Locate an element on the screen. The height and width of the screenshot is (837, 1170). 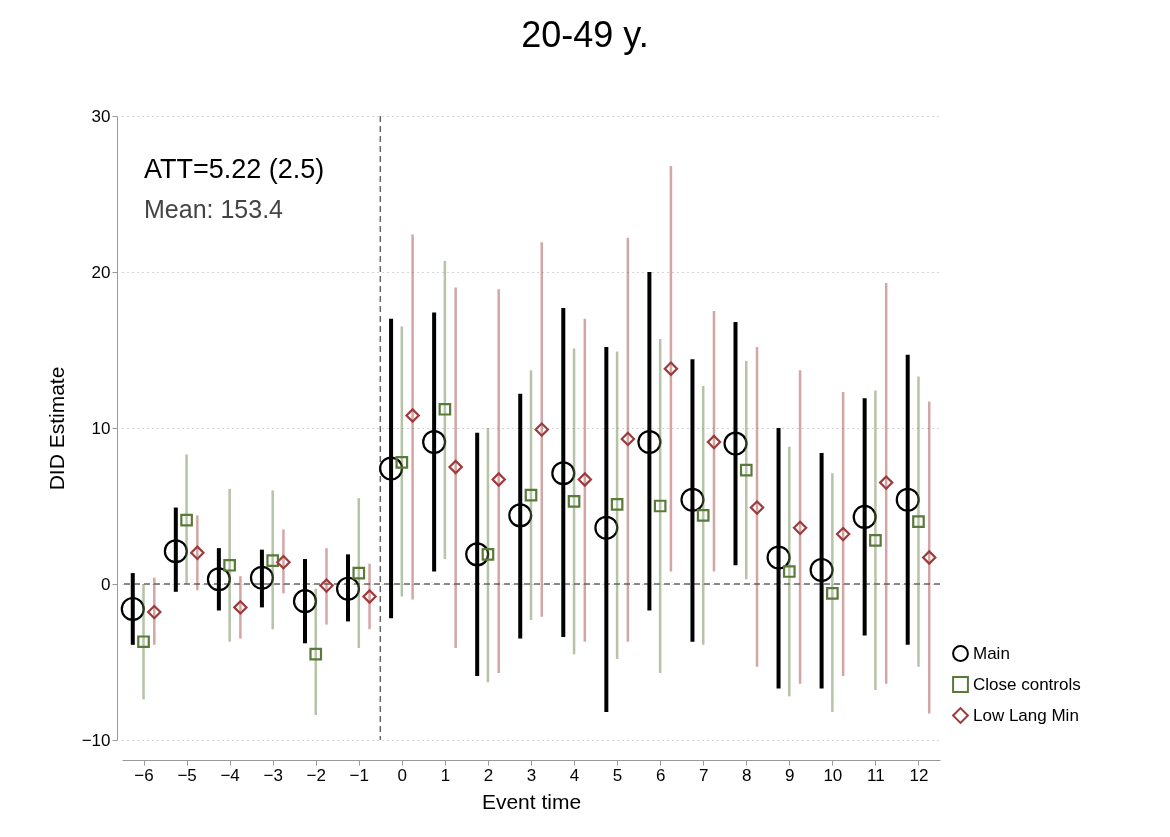
x-tick-label: −4 is located at coordinates (230, 775).